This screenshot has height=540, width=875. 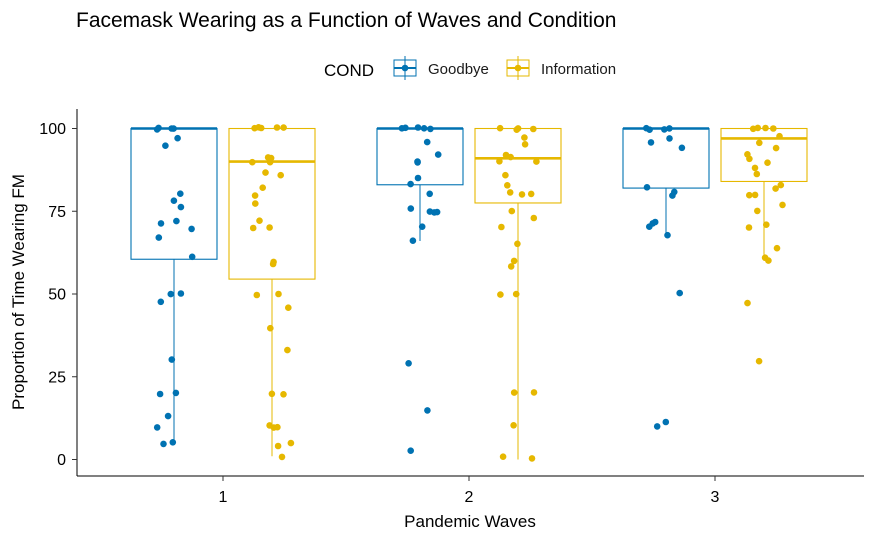 What do you see at coordinates (470, 521) in the screenshot?
I see `x-axis-title: Pandemic Waves` at bounding box center [470, 521].